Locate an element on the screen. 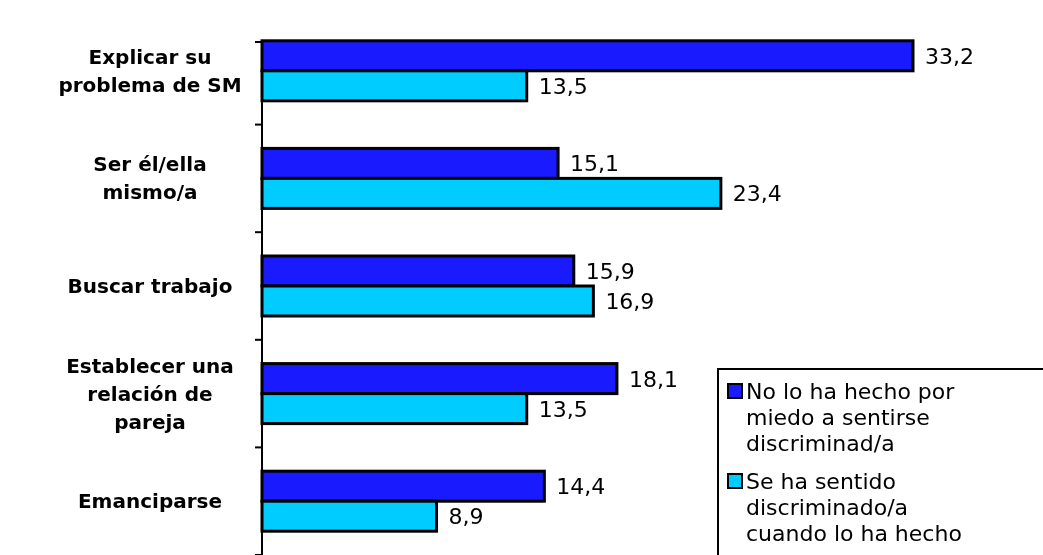  y-tick-label: Explicar su problema de SM is located at coordinates (150, 70).